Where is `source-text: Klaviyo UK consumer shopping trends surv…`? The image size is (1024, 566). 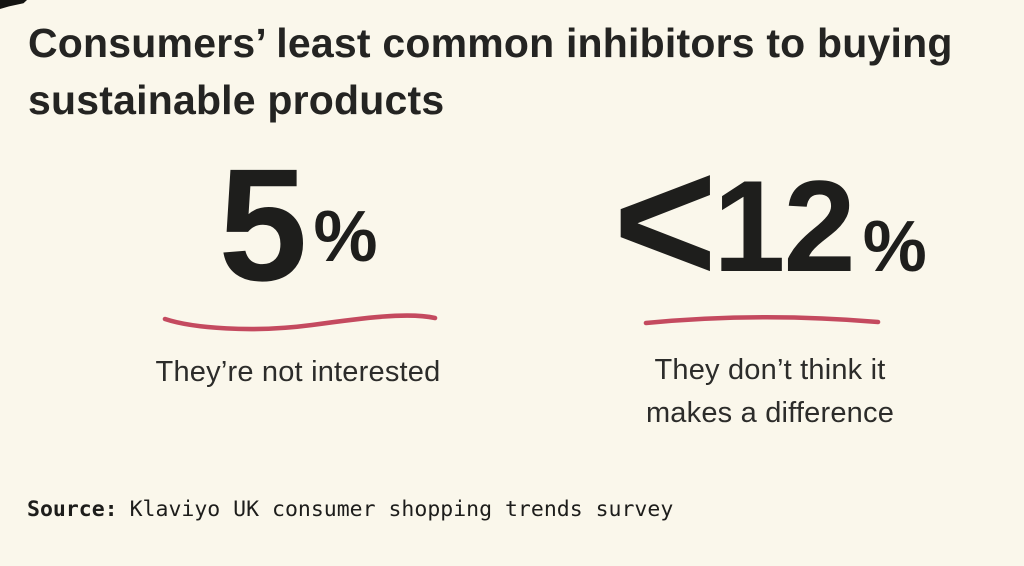 source-text: Klaviyo UK consumer shopping trends surv… is located at coordinates (401, 509).